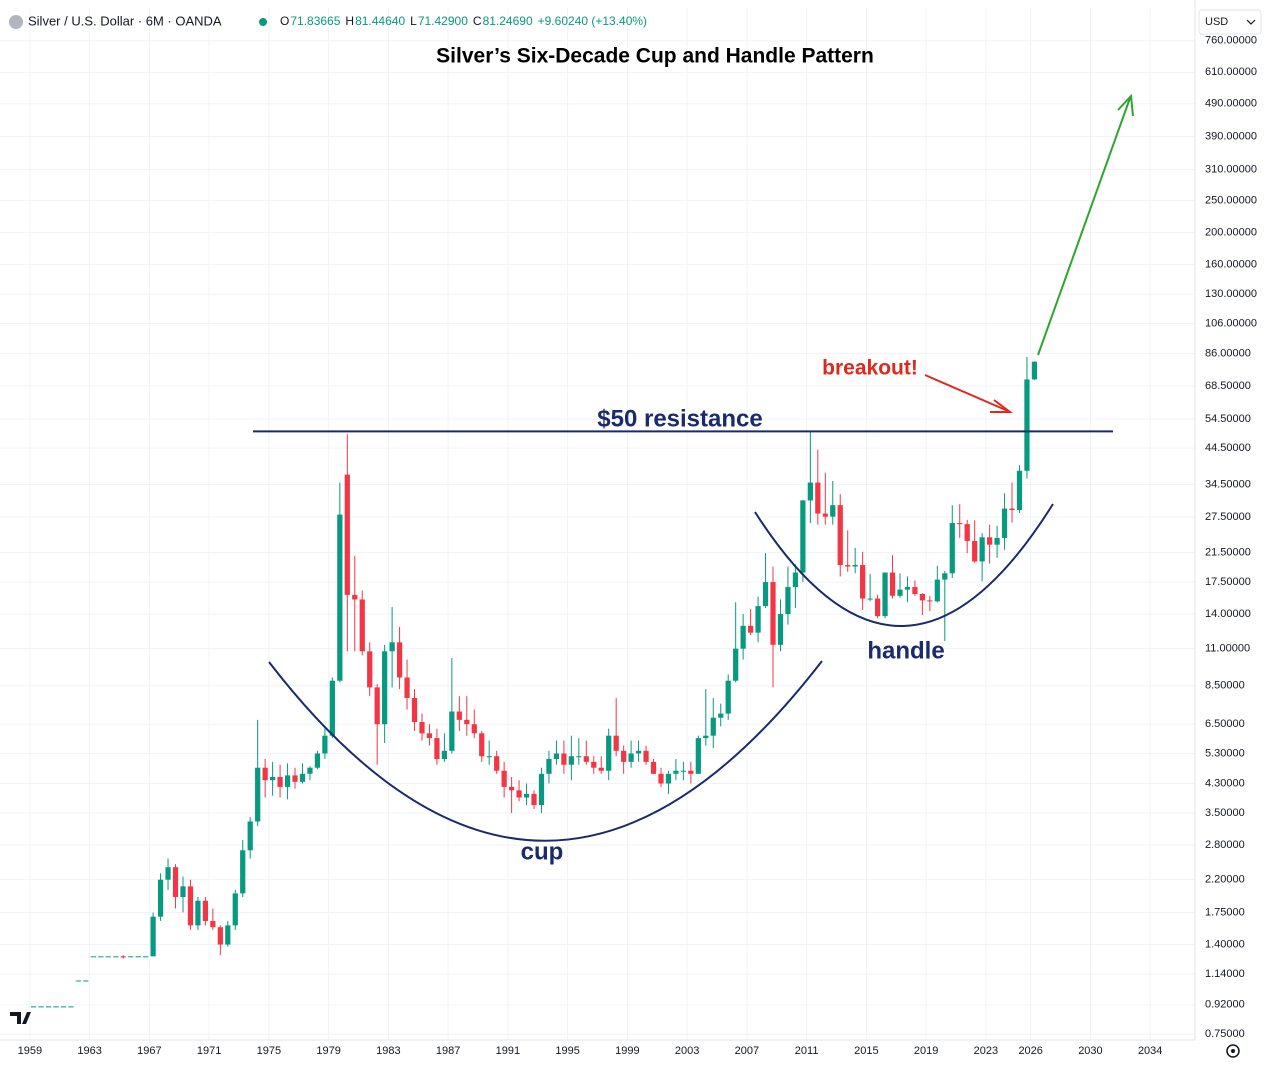  I want to click on y-tick-label: 8.50000, so click(1225, 686).